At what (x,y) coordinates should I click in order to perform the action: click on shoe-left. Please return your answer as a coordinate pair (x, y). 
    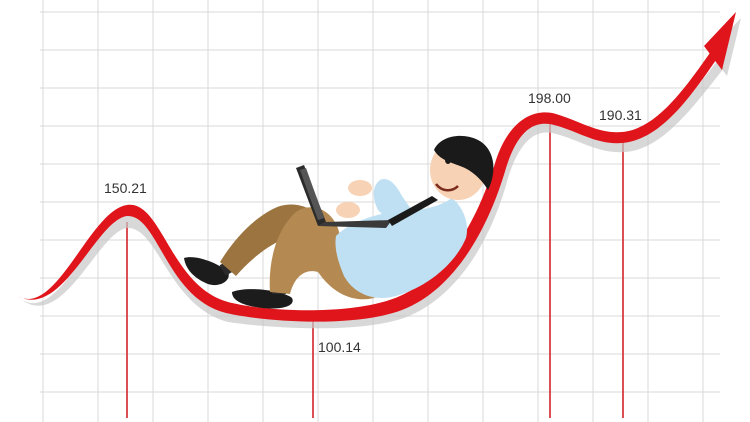
    Looking at the image, I should click on (206, 271).